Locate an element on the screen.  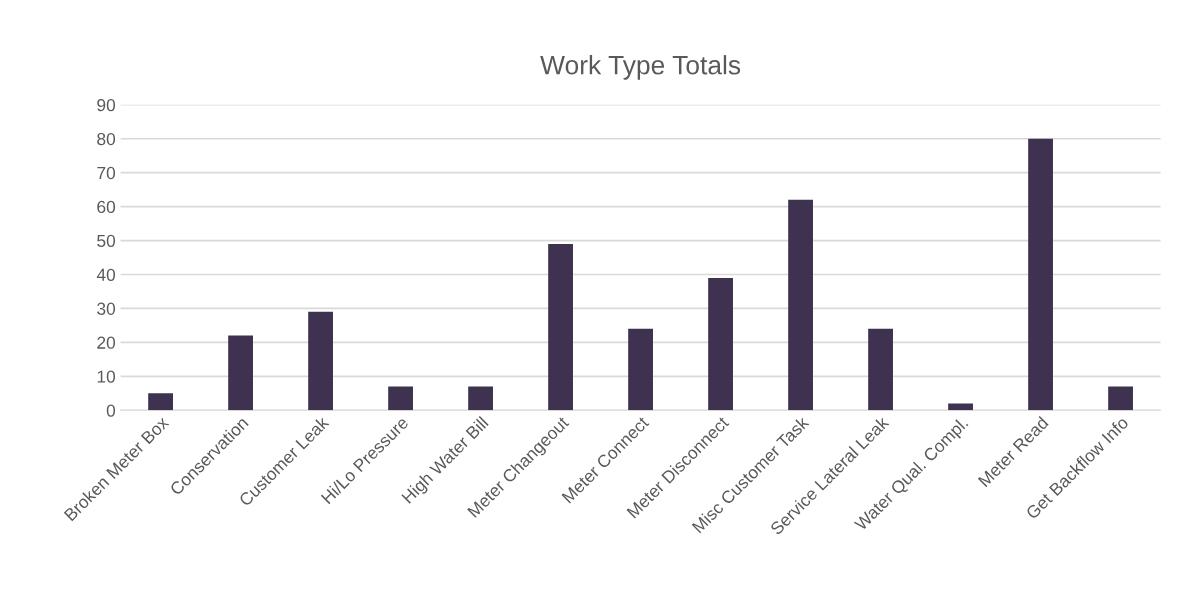
y-tick-label: 50 is located at coordinates (106, 241).